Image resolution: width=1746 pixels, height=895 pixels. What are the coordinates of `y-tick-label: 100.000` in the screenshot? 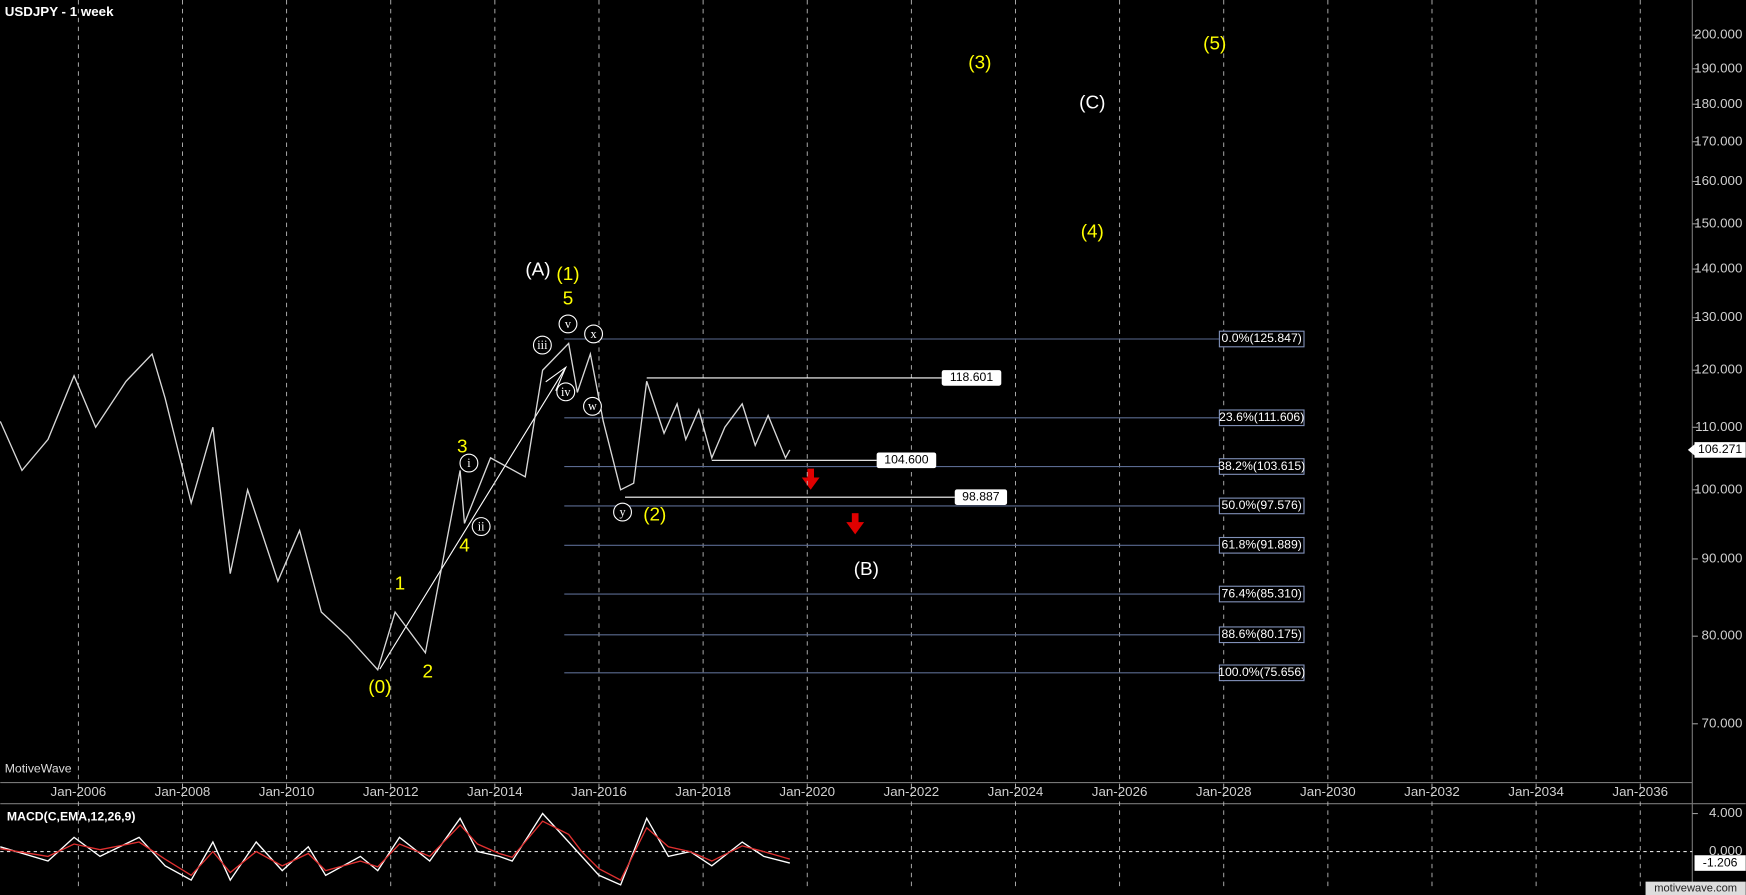 It's located at (1718, 488).